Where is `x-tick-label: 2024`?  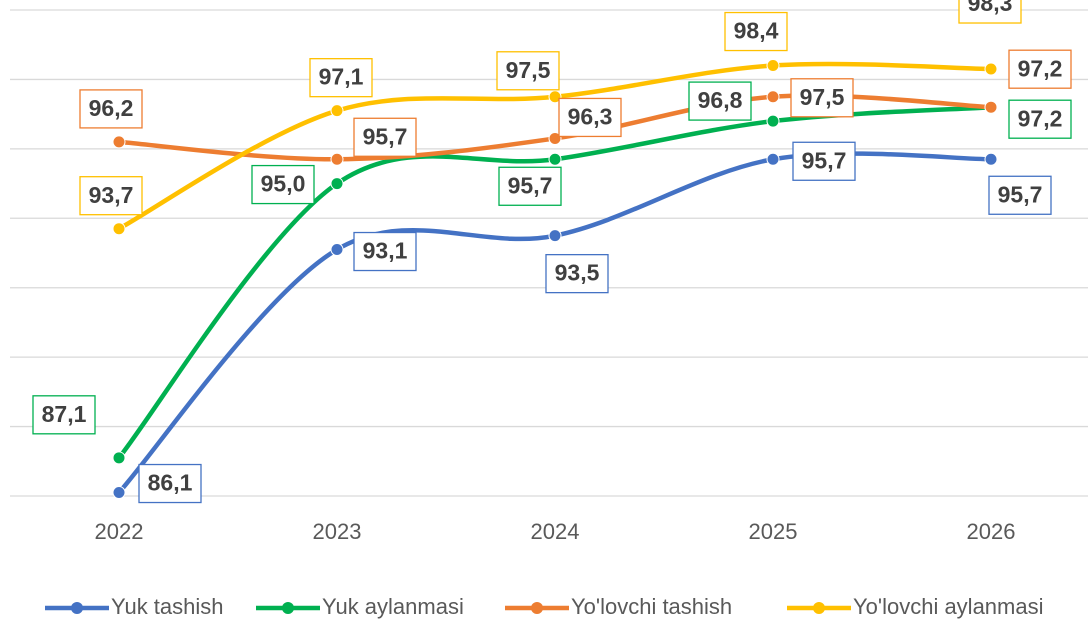 x-tick-label: 2024 is located at coordinates (555, 531).